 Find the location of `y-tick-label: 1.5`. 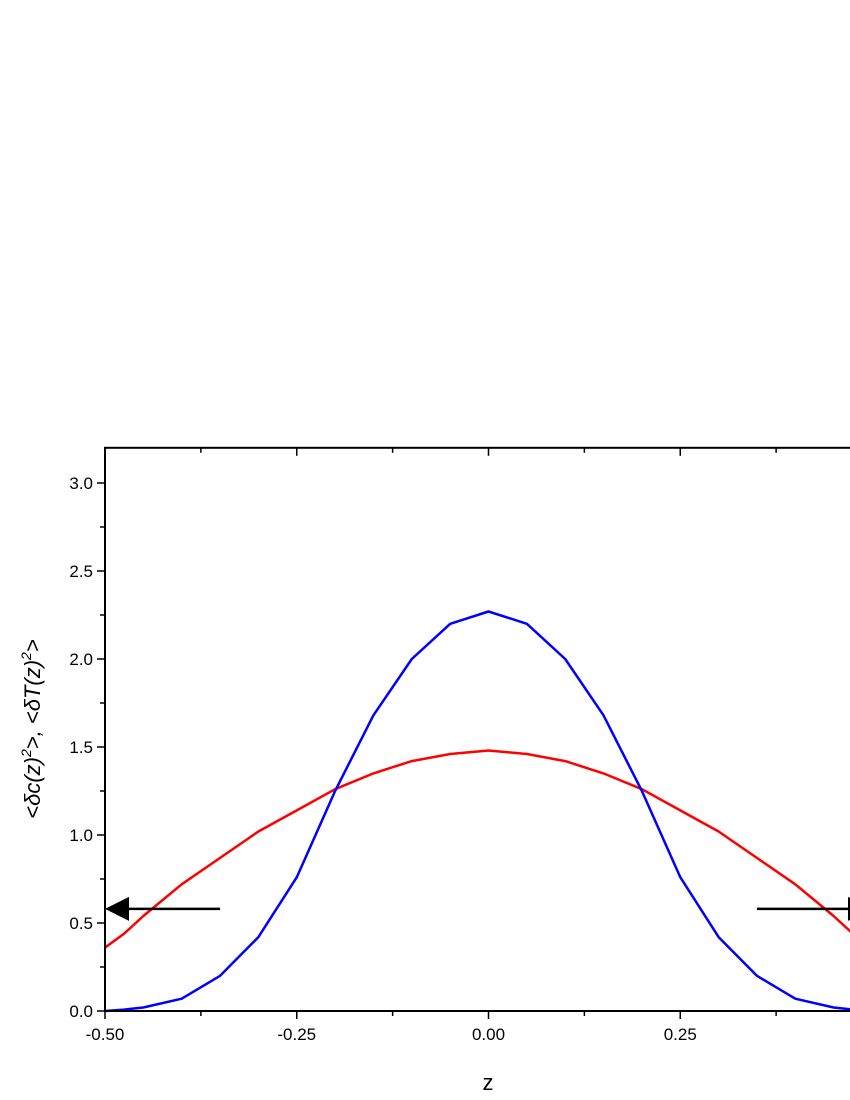

y-tick-label: 1.5 is located at coordinates (81, 747).